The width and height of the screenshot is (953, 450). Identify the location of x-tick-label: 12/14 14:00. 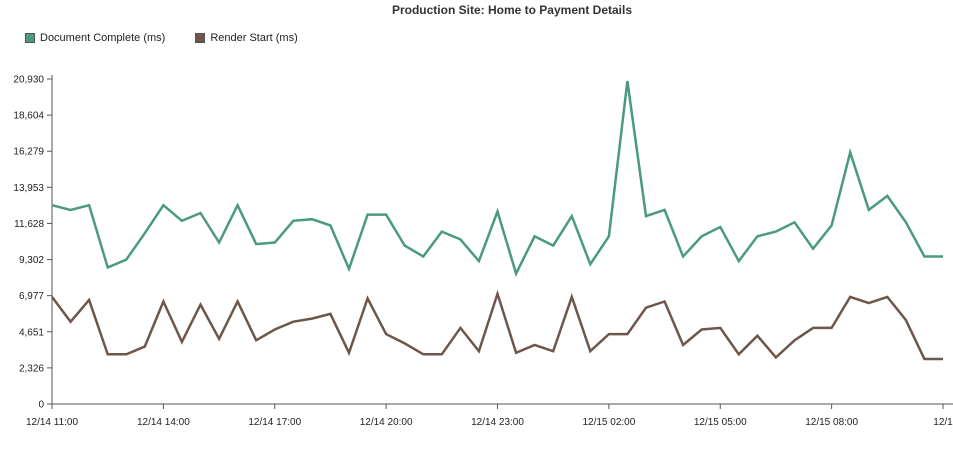
(163, 422).